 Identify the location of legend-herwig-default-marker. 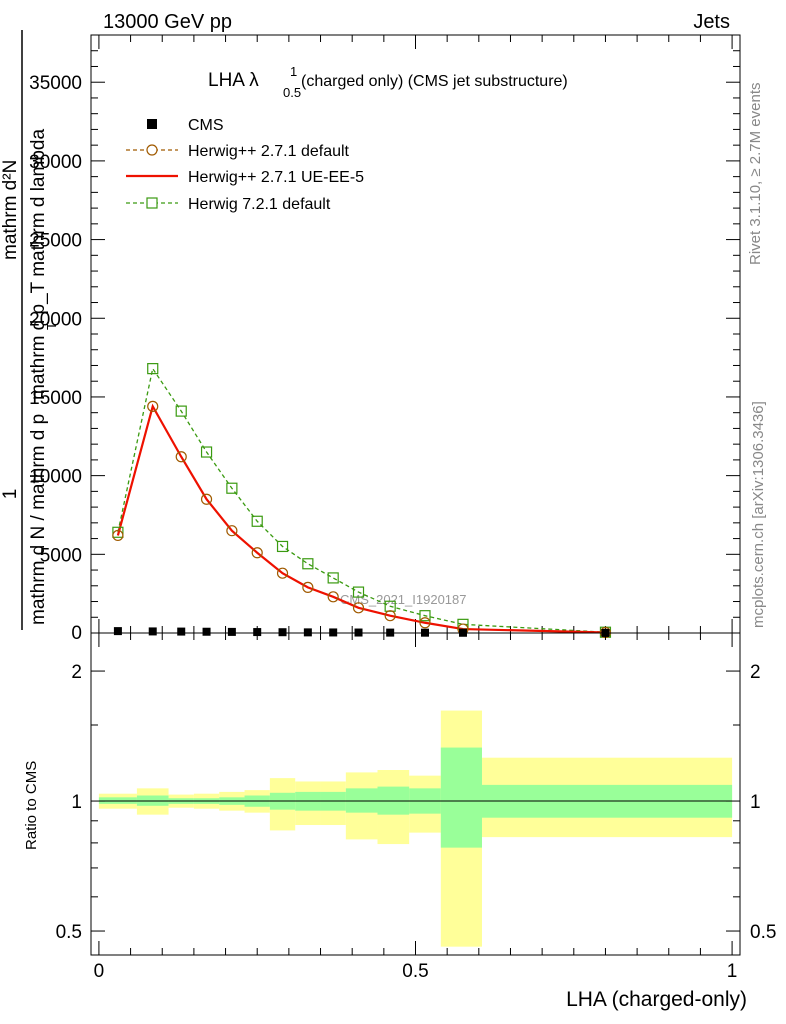
(152, 150).